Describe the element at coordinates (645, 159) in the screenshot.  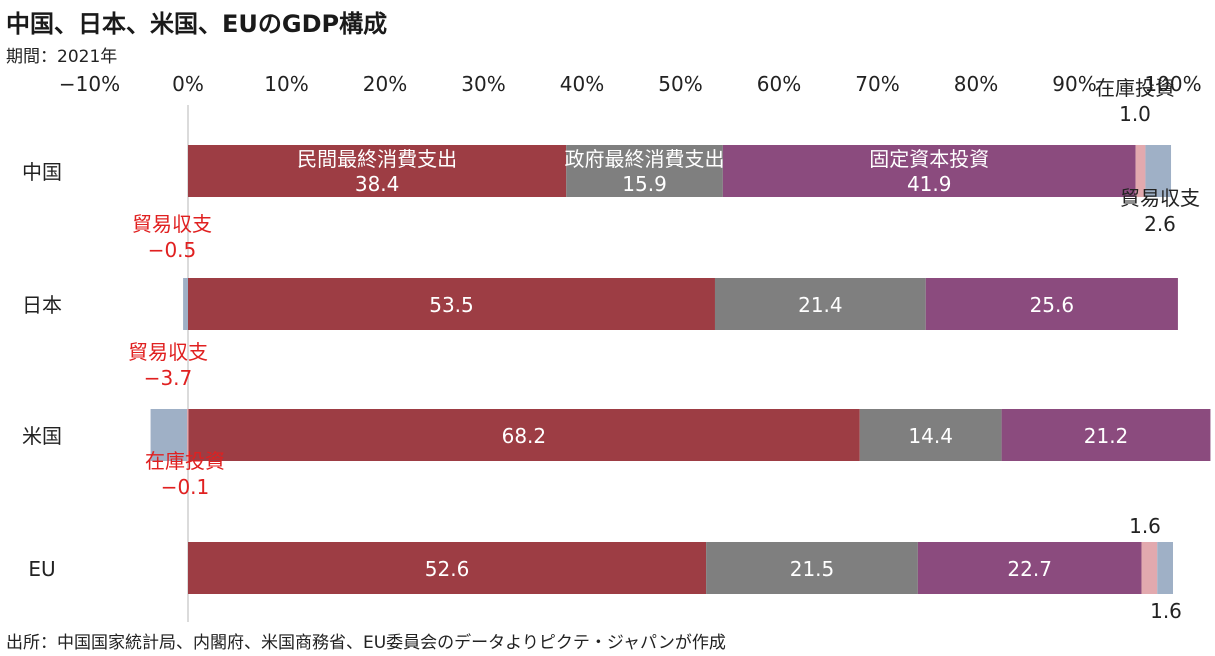
I see `segment-name-label: 政府最終消費支出` at that location.